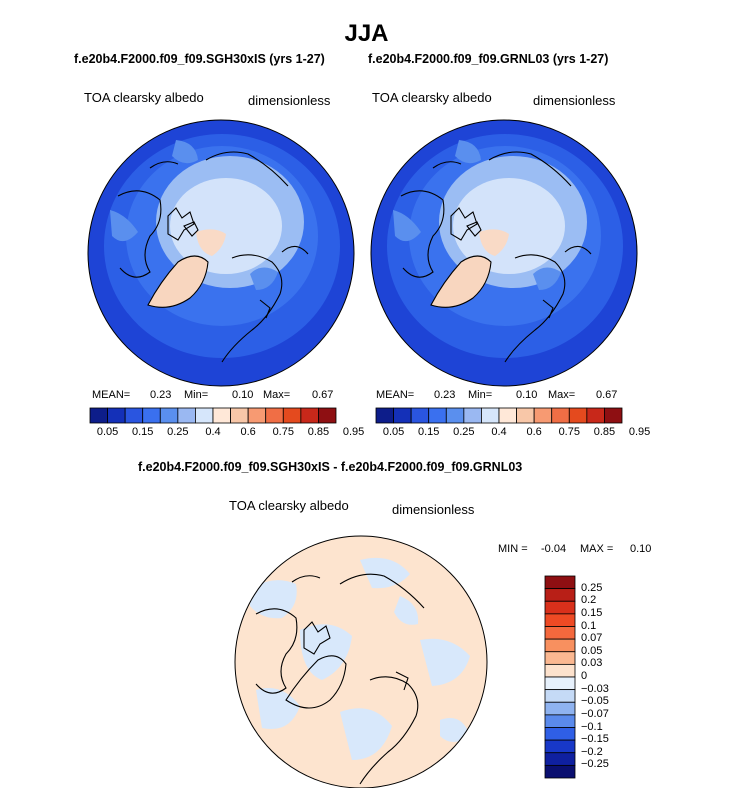 This screenshot has height=788, width=733. Describe the element at coordinates (569, 432) in the screenshot. I see `panel-2-colorbar-tick-label: 0.75` at that location.